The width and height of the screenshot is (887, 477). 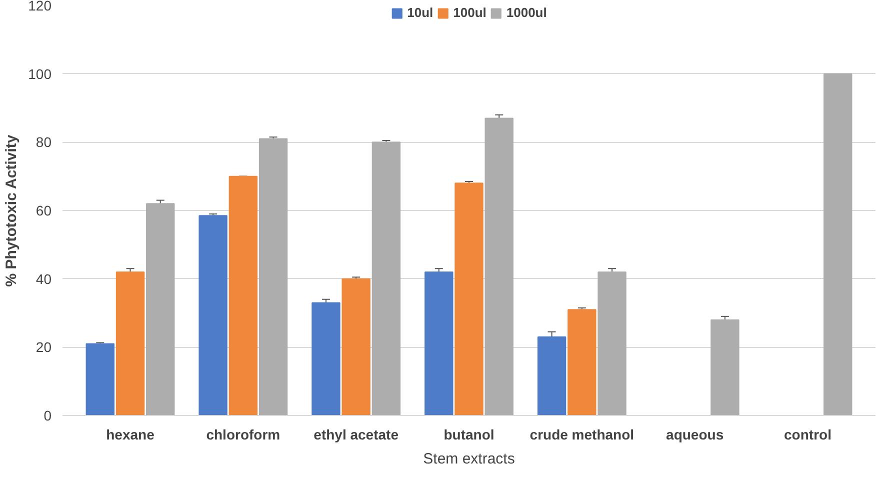 I want to click on y-tick-label: 40, so click(x=44, y=278).